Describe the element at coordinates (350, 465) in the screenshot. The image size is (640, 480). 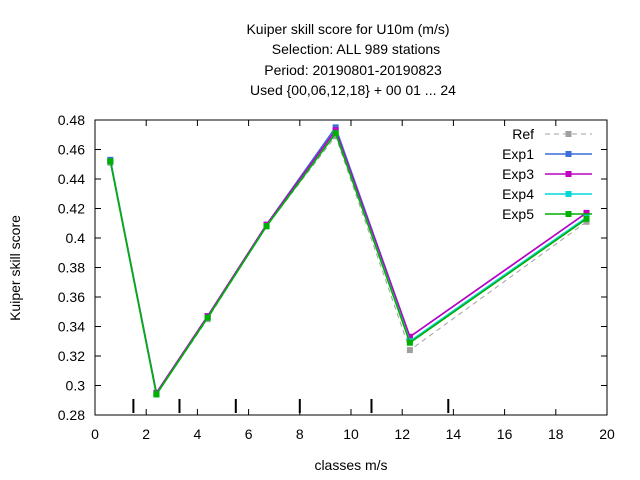
I see `x-axis-label: classes m/s` at that location.